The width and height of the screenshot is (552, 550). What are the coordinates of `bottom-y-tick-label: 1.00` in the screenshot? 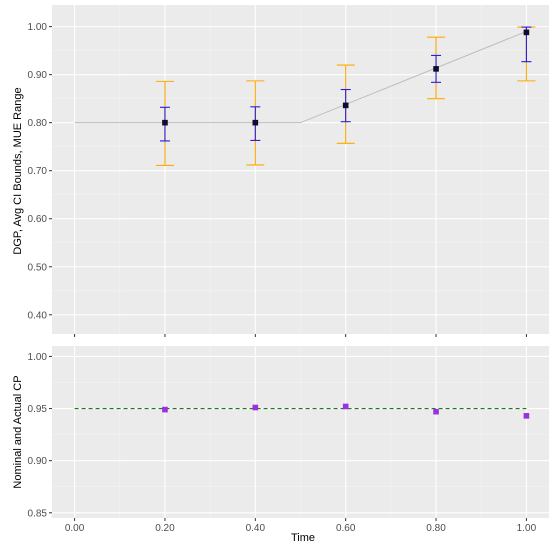 It's located at (38, 357).